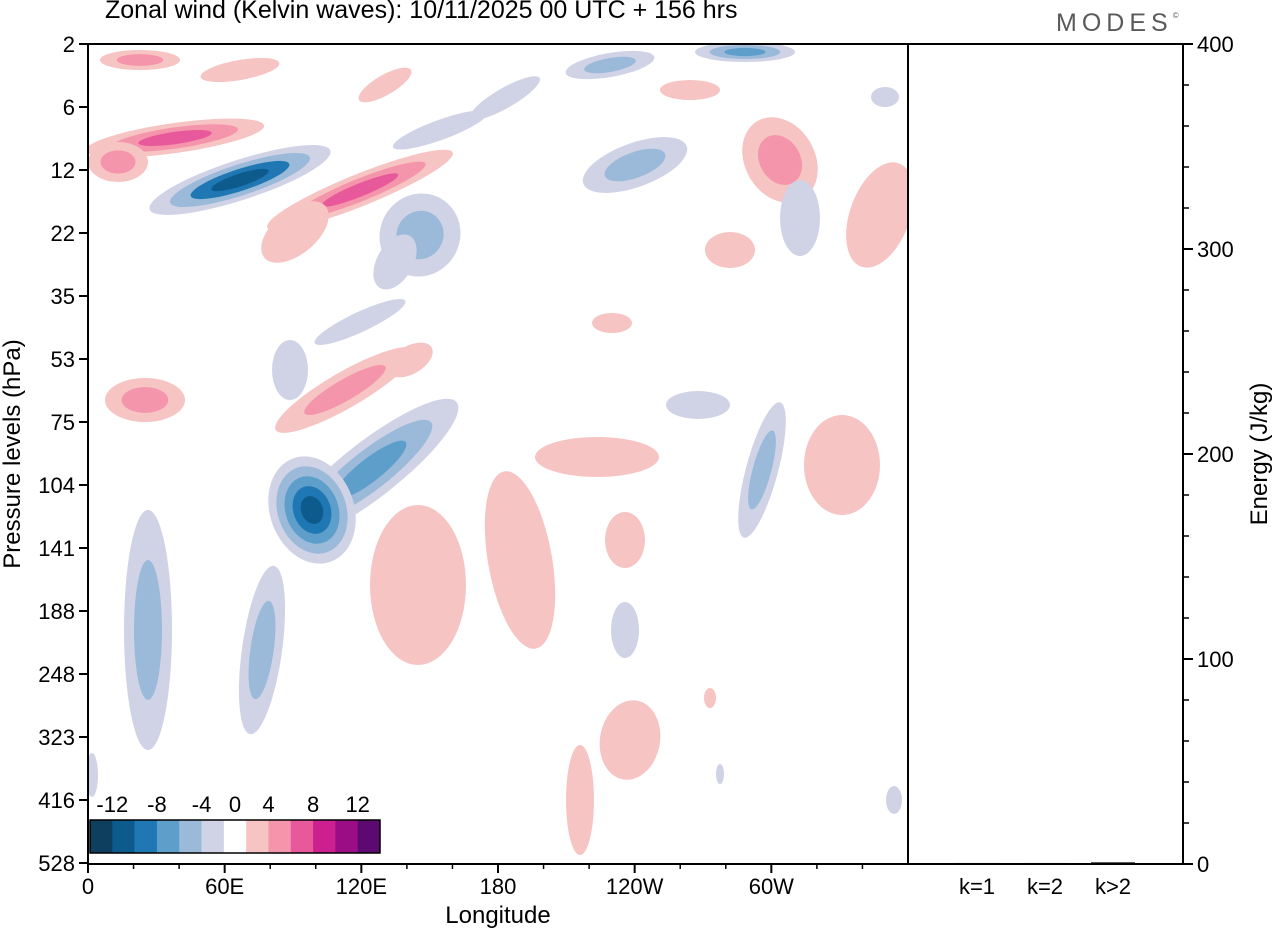  What do you see at coordinates (56, 800) in the screenshot?
I see `y-tick-label: 416` at bounding box center [56, 800].